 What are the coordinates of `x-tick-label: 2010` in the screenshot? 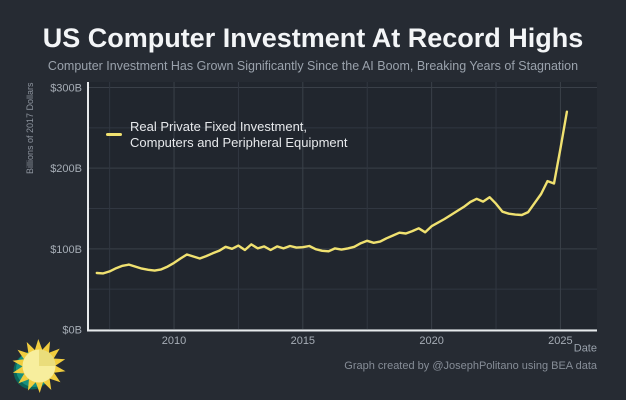 It's located at (174, 341).